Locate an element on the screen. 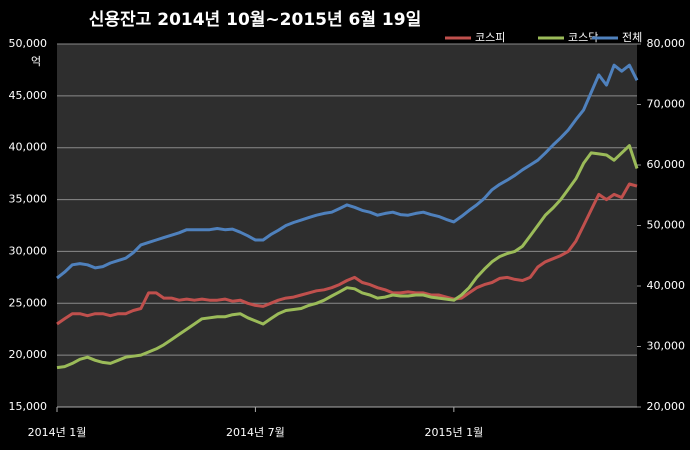 The image size is (690, 450). y-tick-label: 15,000 is located at coordinates (28, 406).